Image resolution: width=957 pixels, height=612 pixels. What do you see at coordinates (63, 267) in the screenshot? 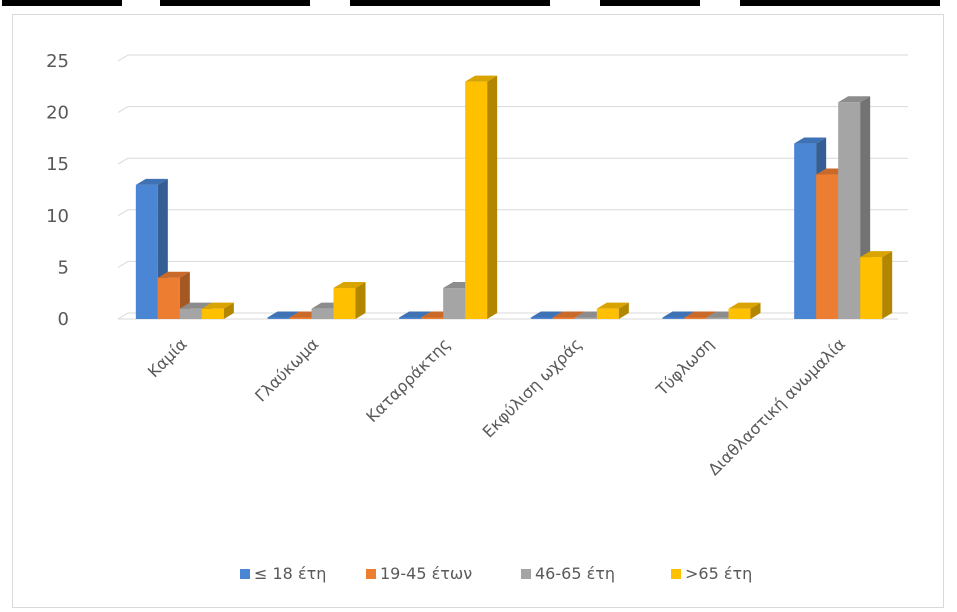
I see `y-tick-label: 5` at bounding box center [63, 267].